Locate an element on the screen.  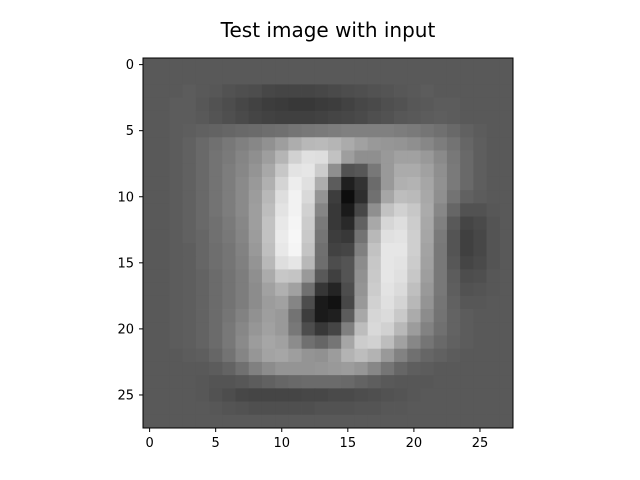
x-axis: 0 5 10 15 20 25 is located at coordinates (316, 439).